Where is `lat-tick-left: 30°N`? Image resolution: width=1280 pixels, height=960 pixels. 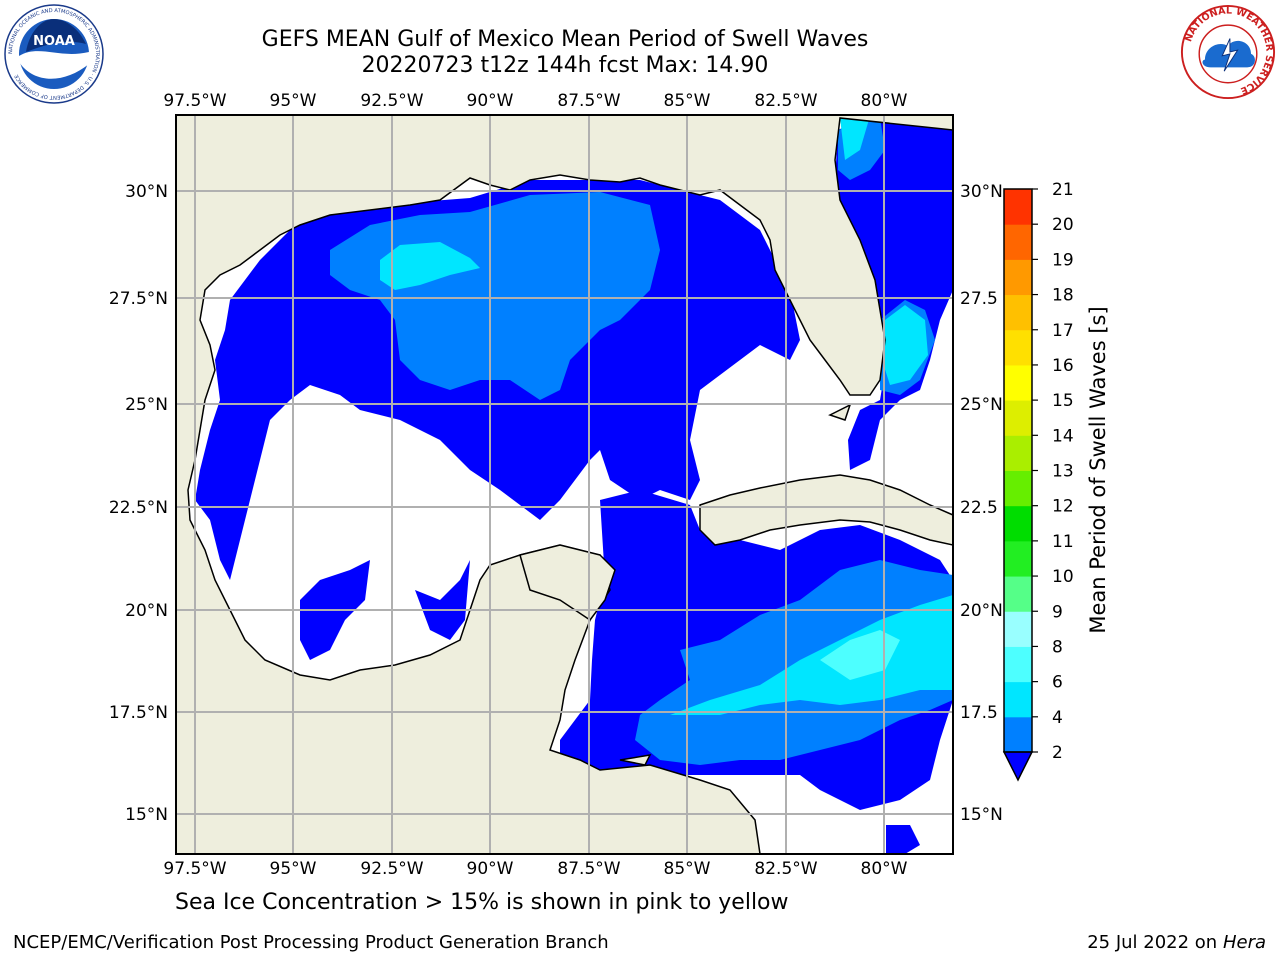
lat-tick-left: 30°N is located at coordinates (146, 192).